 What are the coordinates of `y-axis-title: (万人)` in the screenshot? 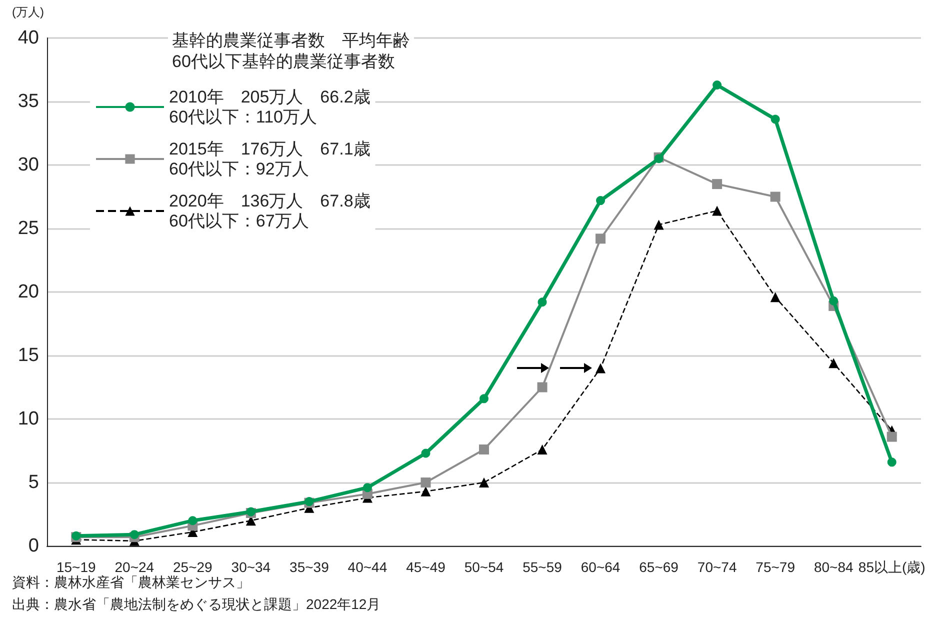 It's located at (28, 12).